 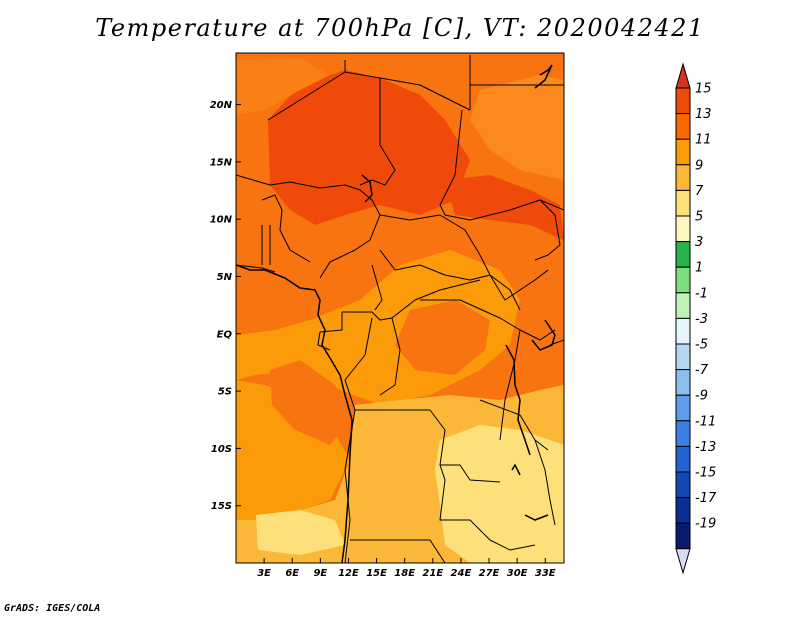 What do you see at coordinates (221, 162) in the screenshot?
I see `y-tick-label: 15N` at bounding box center [221, 162].